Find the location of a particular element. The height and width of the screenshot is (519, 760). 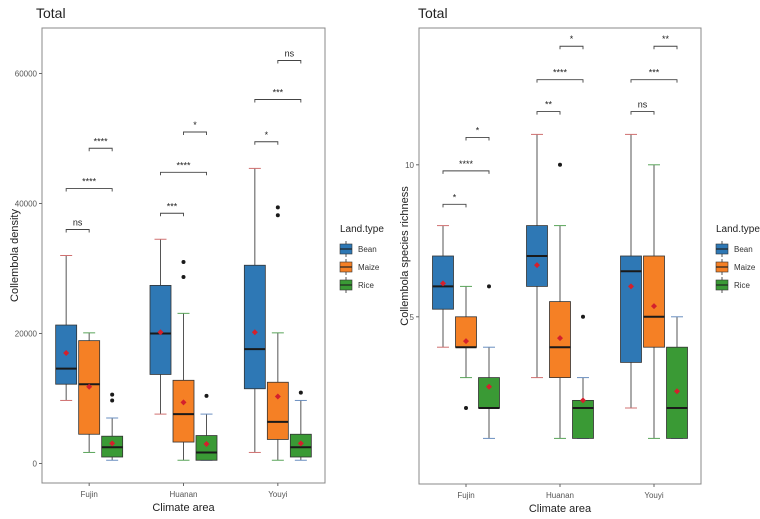

y-axis-label: Collembola density is located at coordinates (15, 255).